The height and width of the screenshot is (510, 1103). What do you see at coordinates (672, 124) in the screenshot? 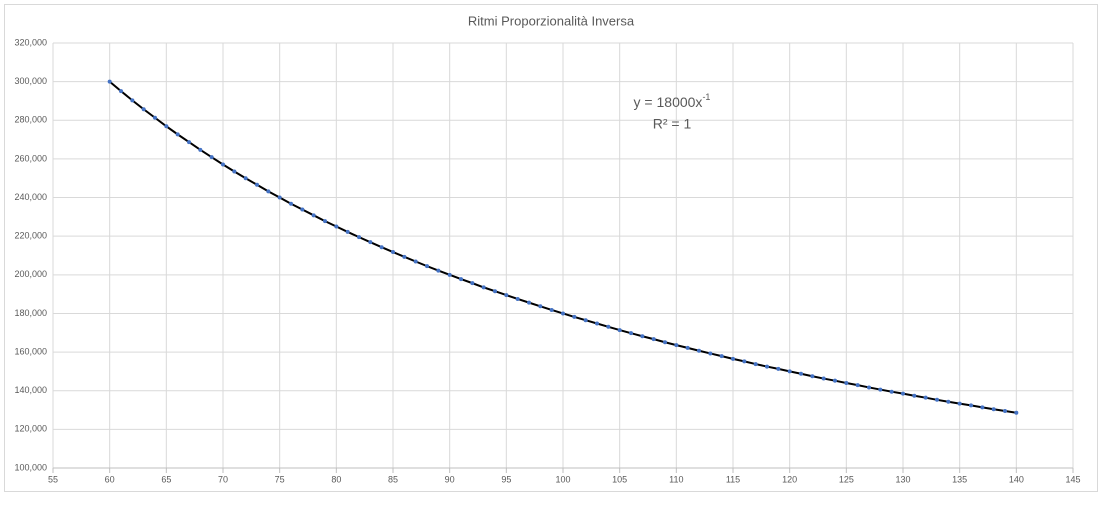
I see `r-squared: R² = 1` at bounding box center [672, 124].